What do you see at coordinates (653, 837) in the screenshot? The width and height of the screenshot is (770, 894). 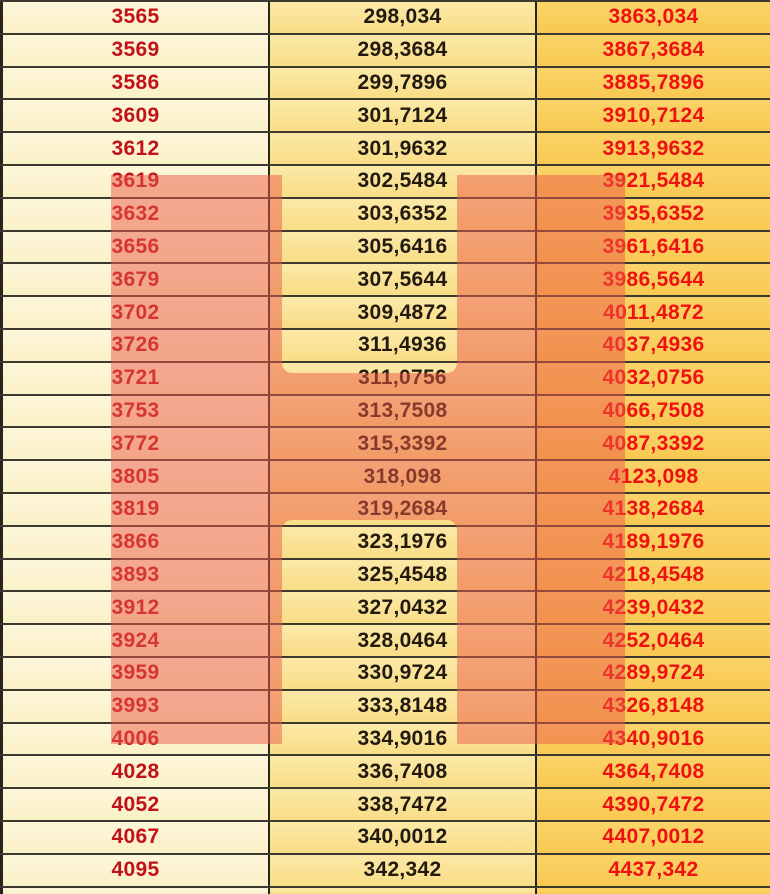 I see `table-cell-col3: 4407,0012` at bounding box center [653, 837].